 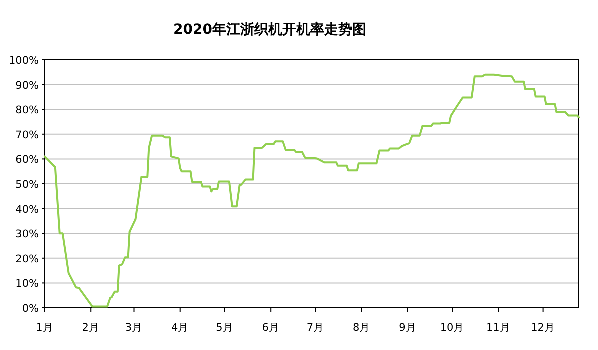 What do you see at coordinates (28, 135) in the screenshot?
I see `y-tick-label: 70%` at bounding box center [28, 135].